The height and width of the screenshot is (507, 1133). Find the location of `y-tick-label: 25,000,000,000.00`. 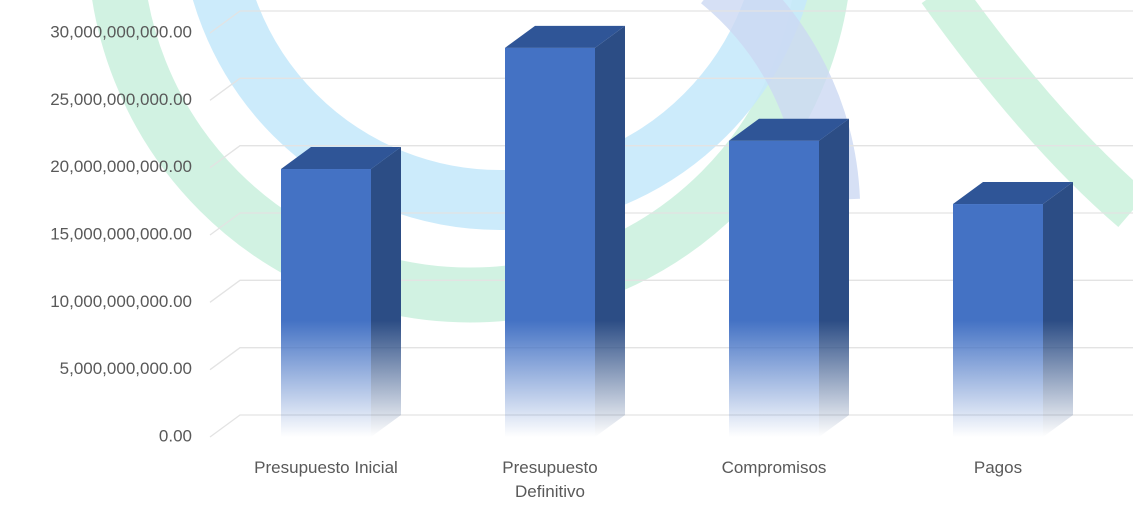

y-tick-label: 25,000,000,000.00 is located at coordinates (121, 99).